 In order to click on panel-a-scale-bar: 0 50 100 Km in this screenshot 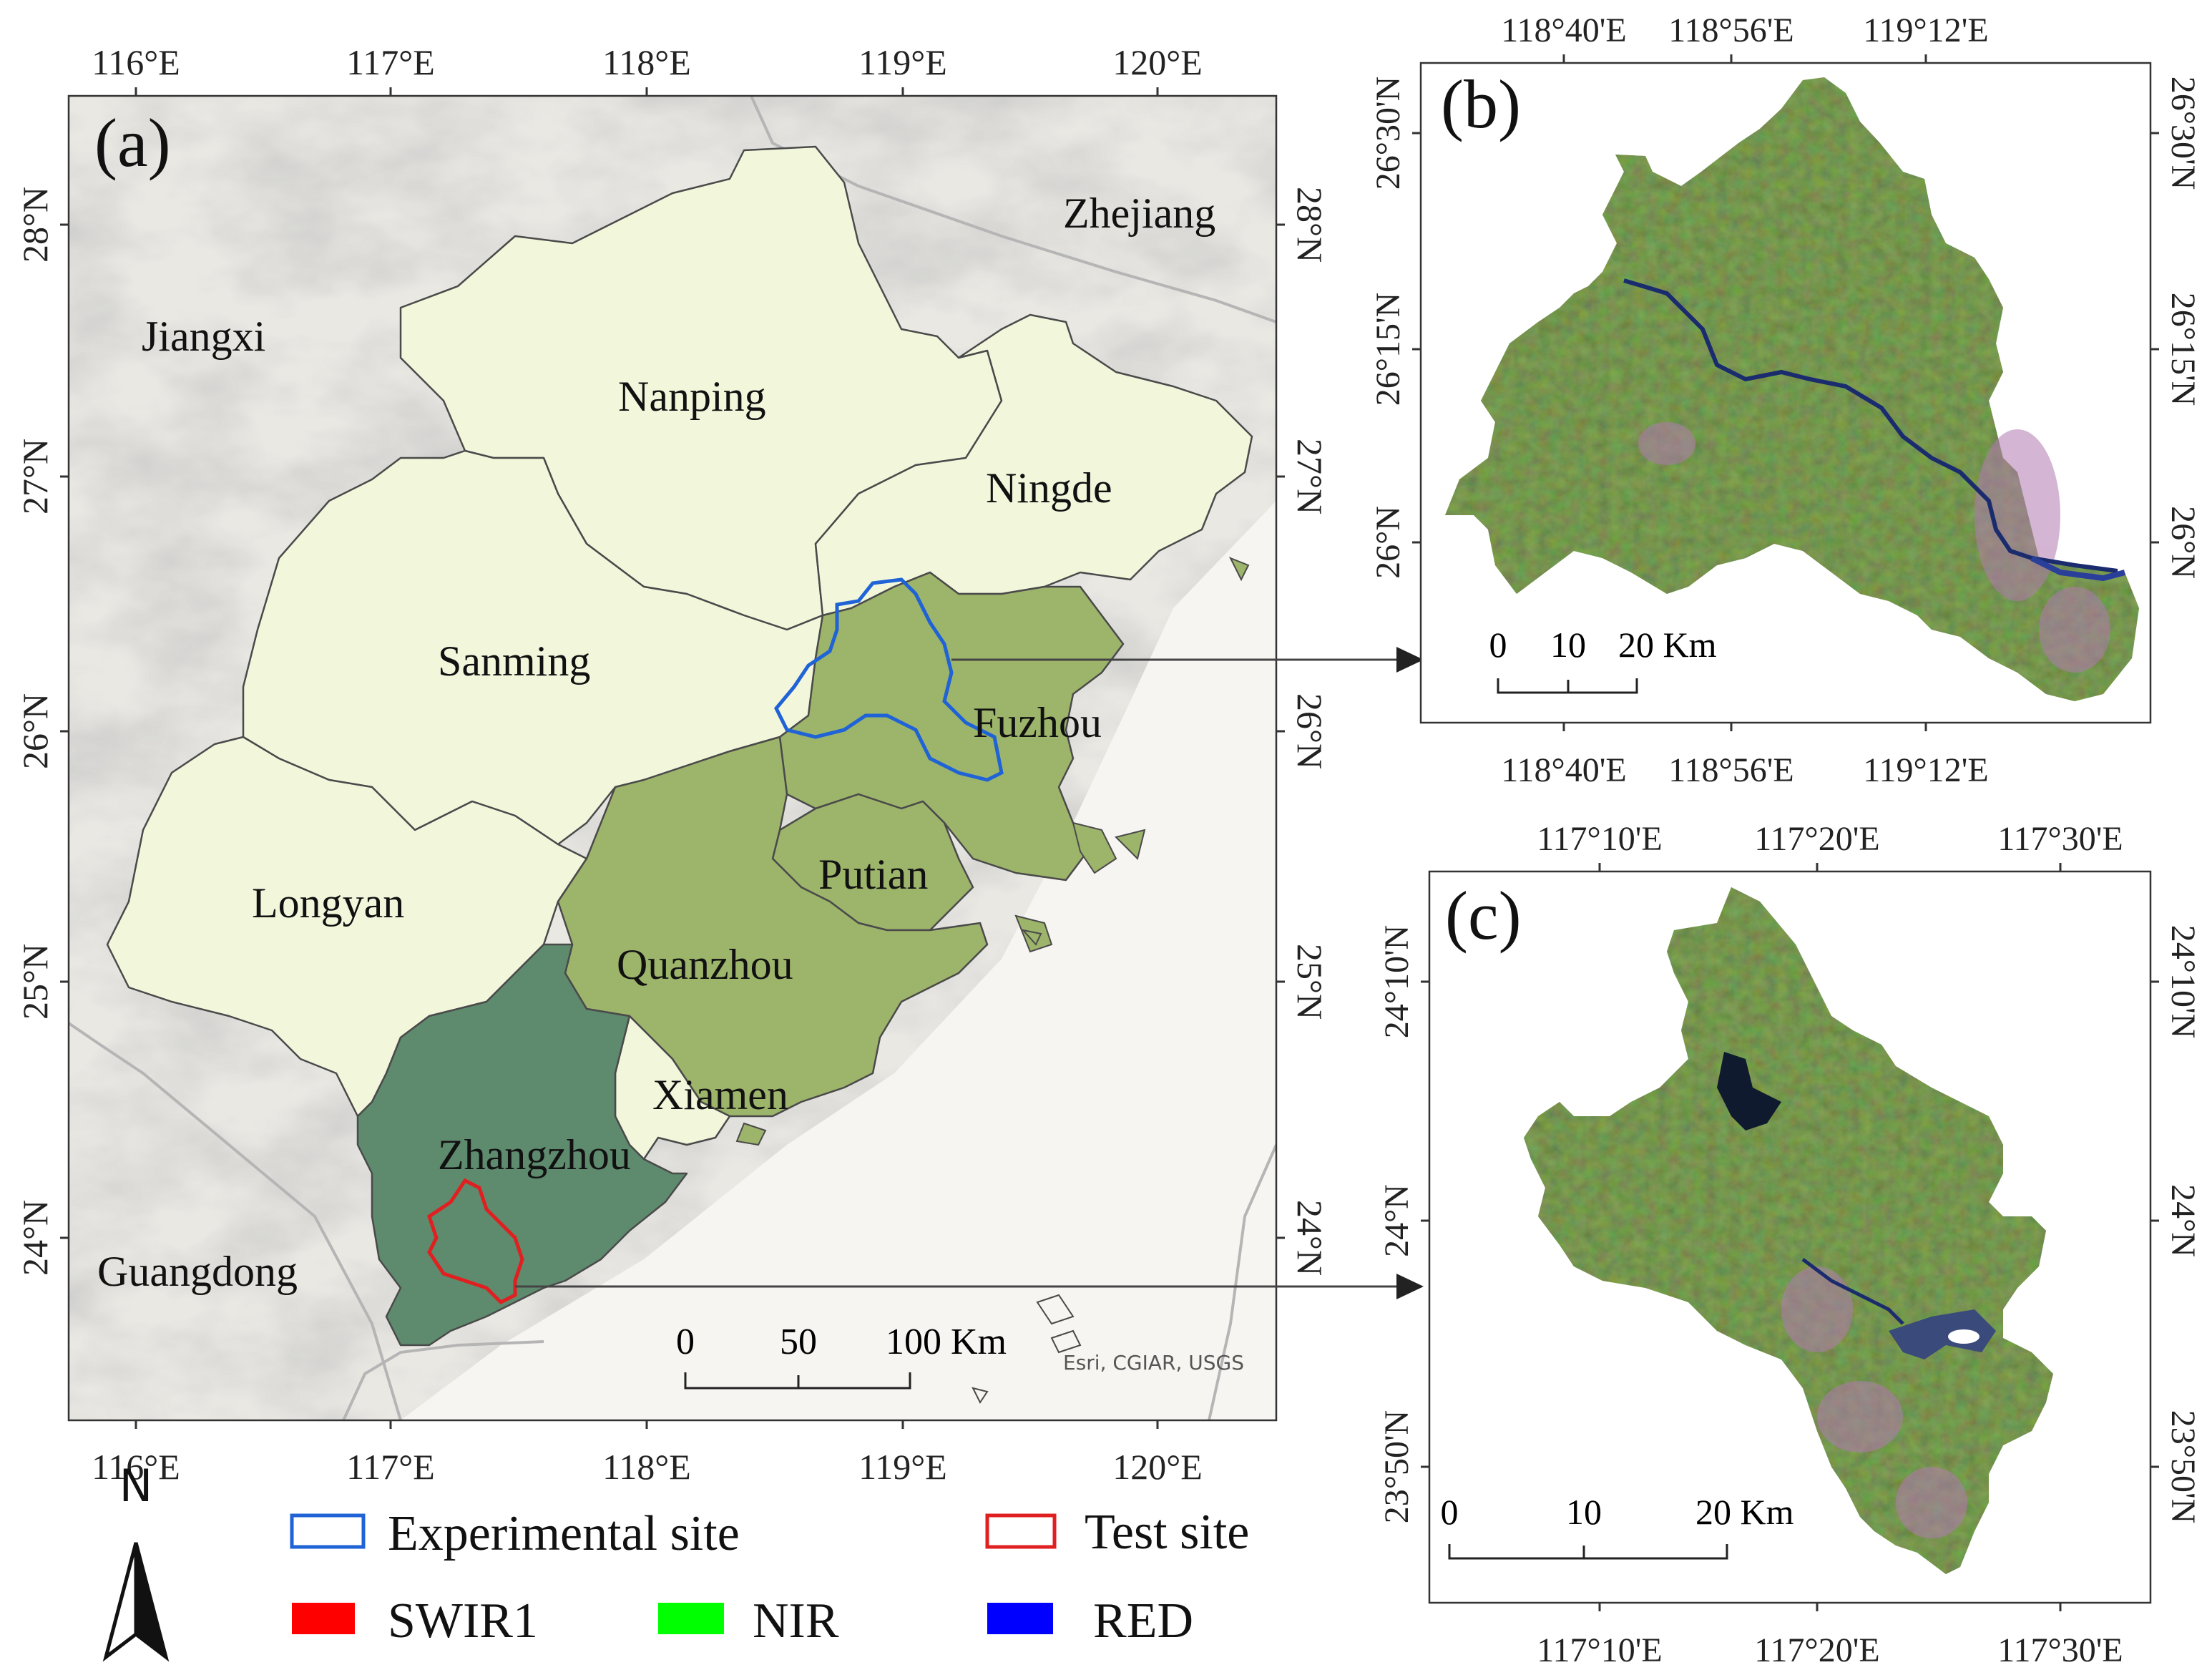, I will do `click(841, 1356)`.